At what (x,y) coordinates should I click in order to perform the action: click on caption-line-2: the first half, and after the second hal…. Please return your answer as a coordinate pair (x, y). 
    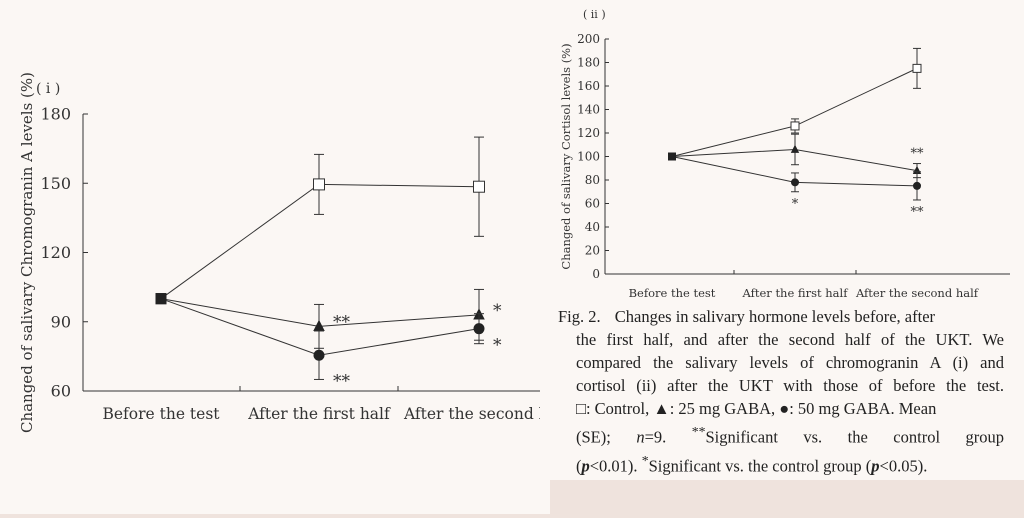
    Looking at the image, I should click on (790, 339).